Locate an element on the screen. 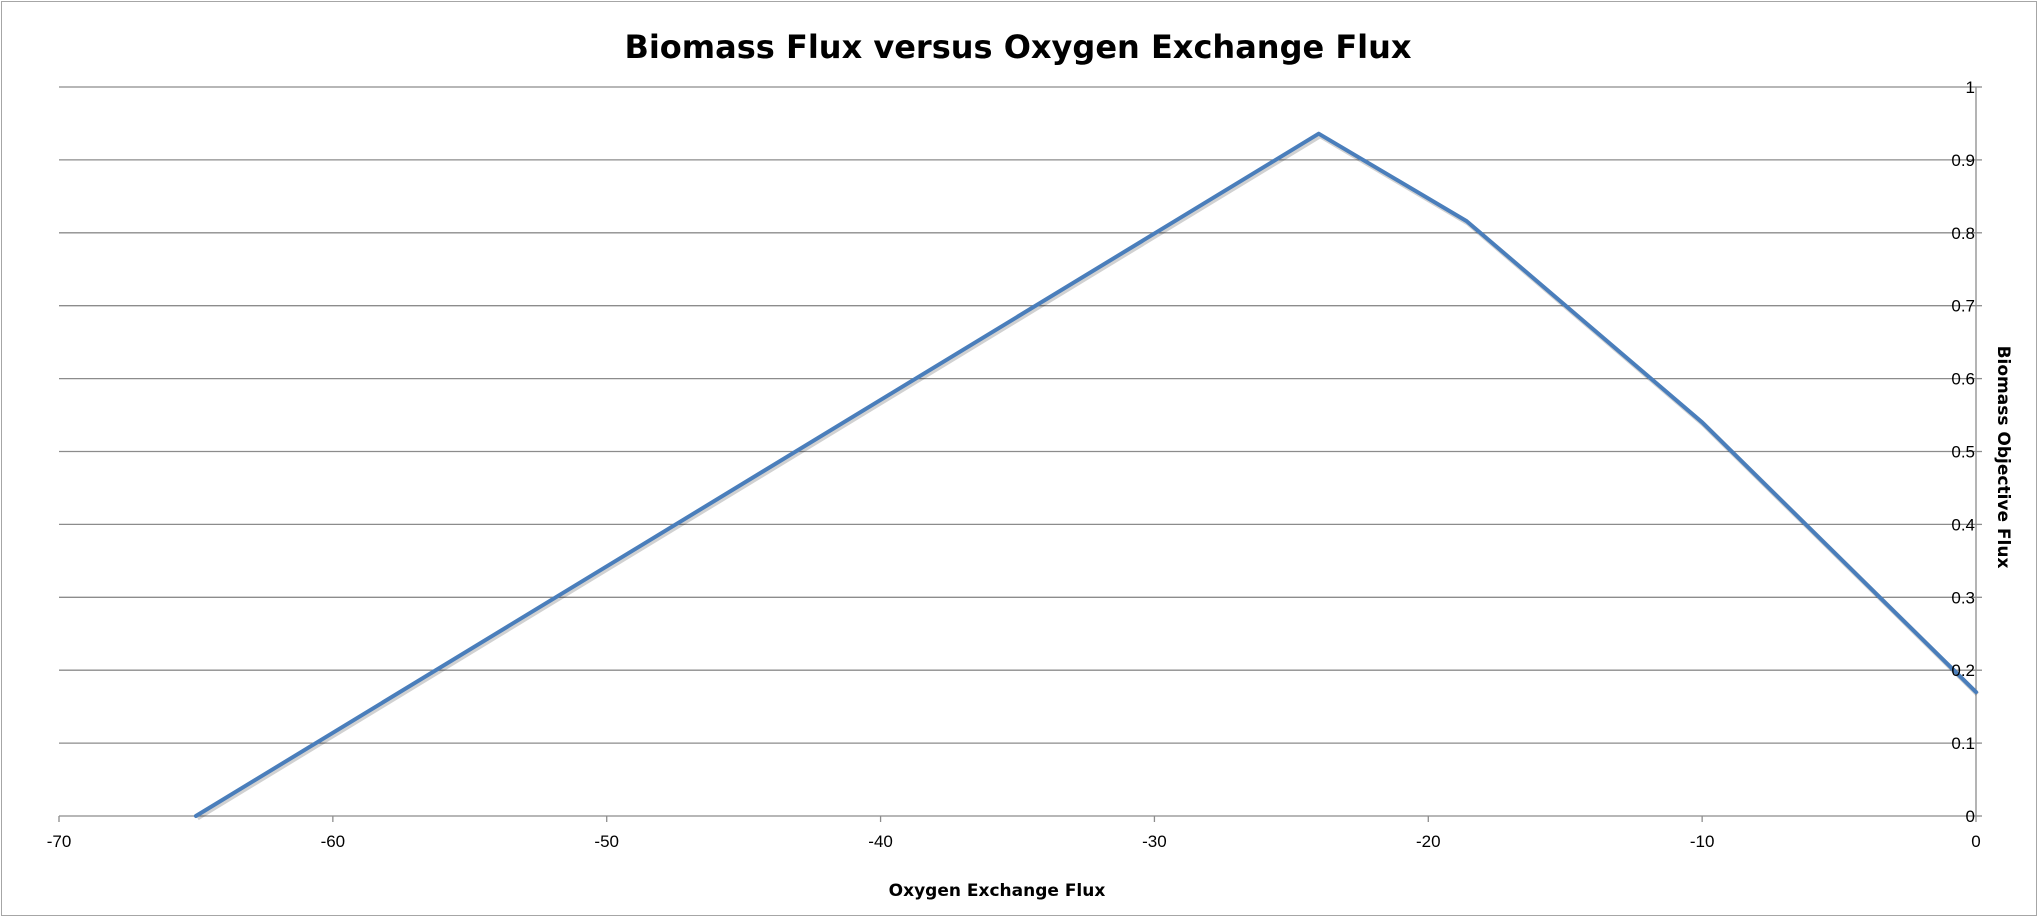 This screenshot has height=917, width=2038. y-tick-label: 0.6 is located at coordinates (1963, 379).